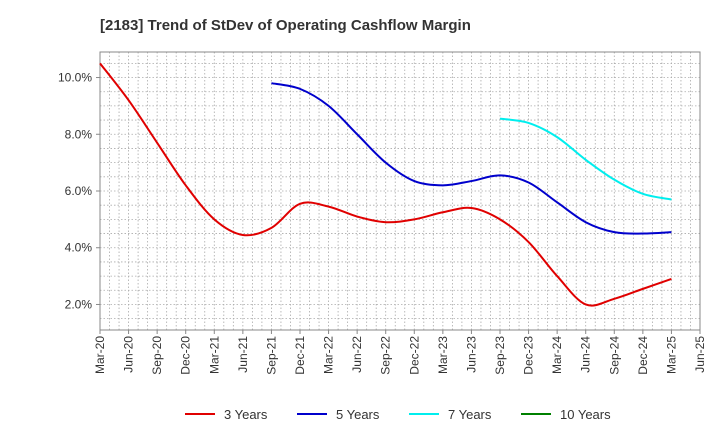  I want to click on x-tick-label: Mar-20, so click(100, 355).